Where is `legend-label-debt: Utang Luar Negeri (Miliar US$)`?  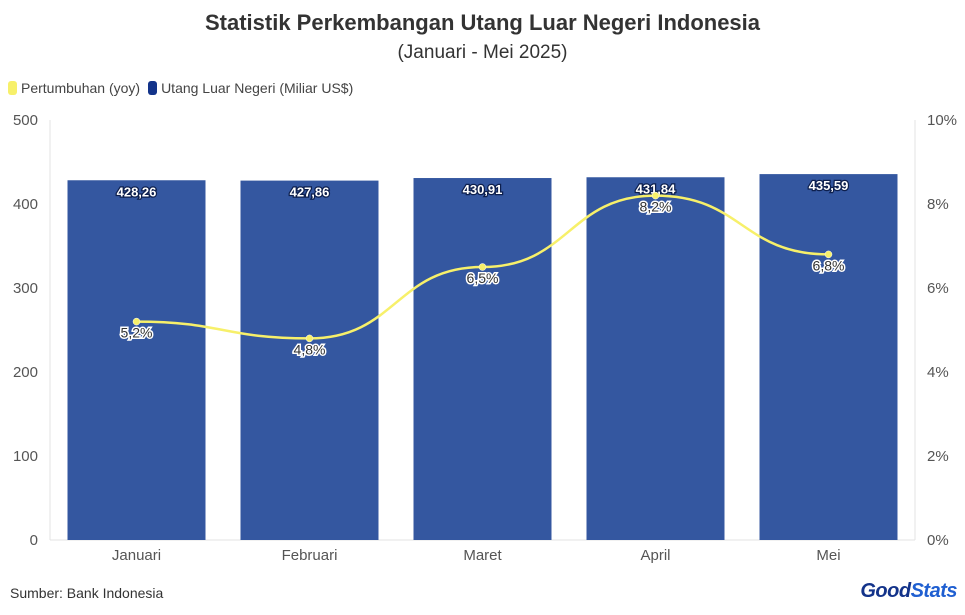 legend-label-debt: Utang Luar Negeri (Miliar US$) is located at coordinates (257, 88).